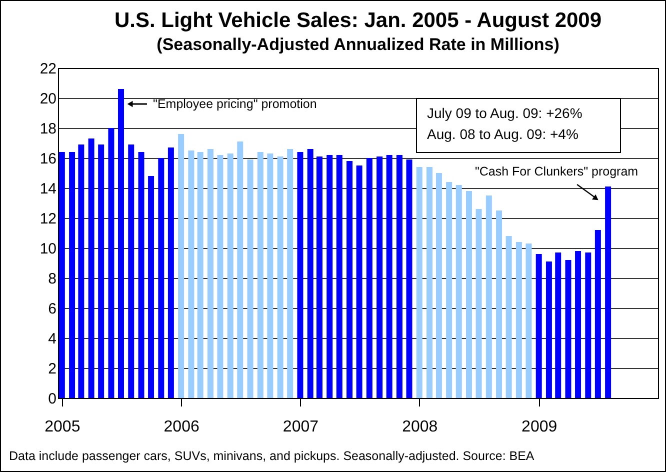 This screenshot has width=666, height=472. Describe the element at coordinates (358, 44) in the screenshot. I see `chart-subtitle: (Seasonally-Adjusted Annualized Rate in Millions)` at that location.